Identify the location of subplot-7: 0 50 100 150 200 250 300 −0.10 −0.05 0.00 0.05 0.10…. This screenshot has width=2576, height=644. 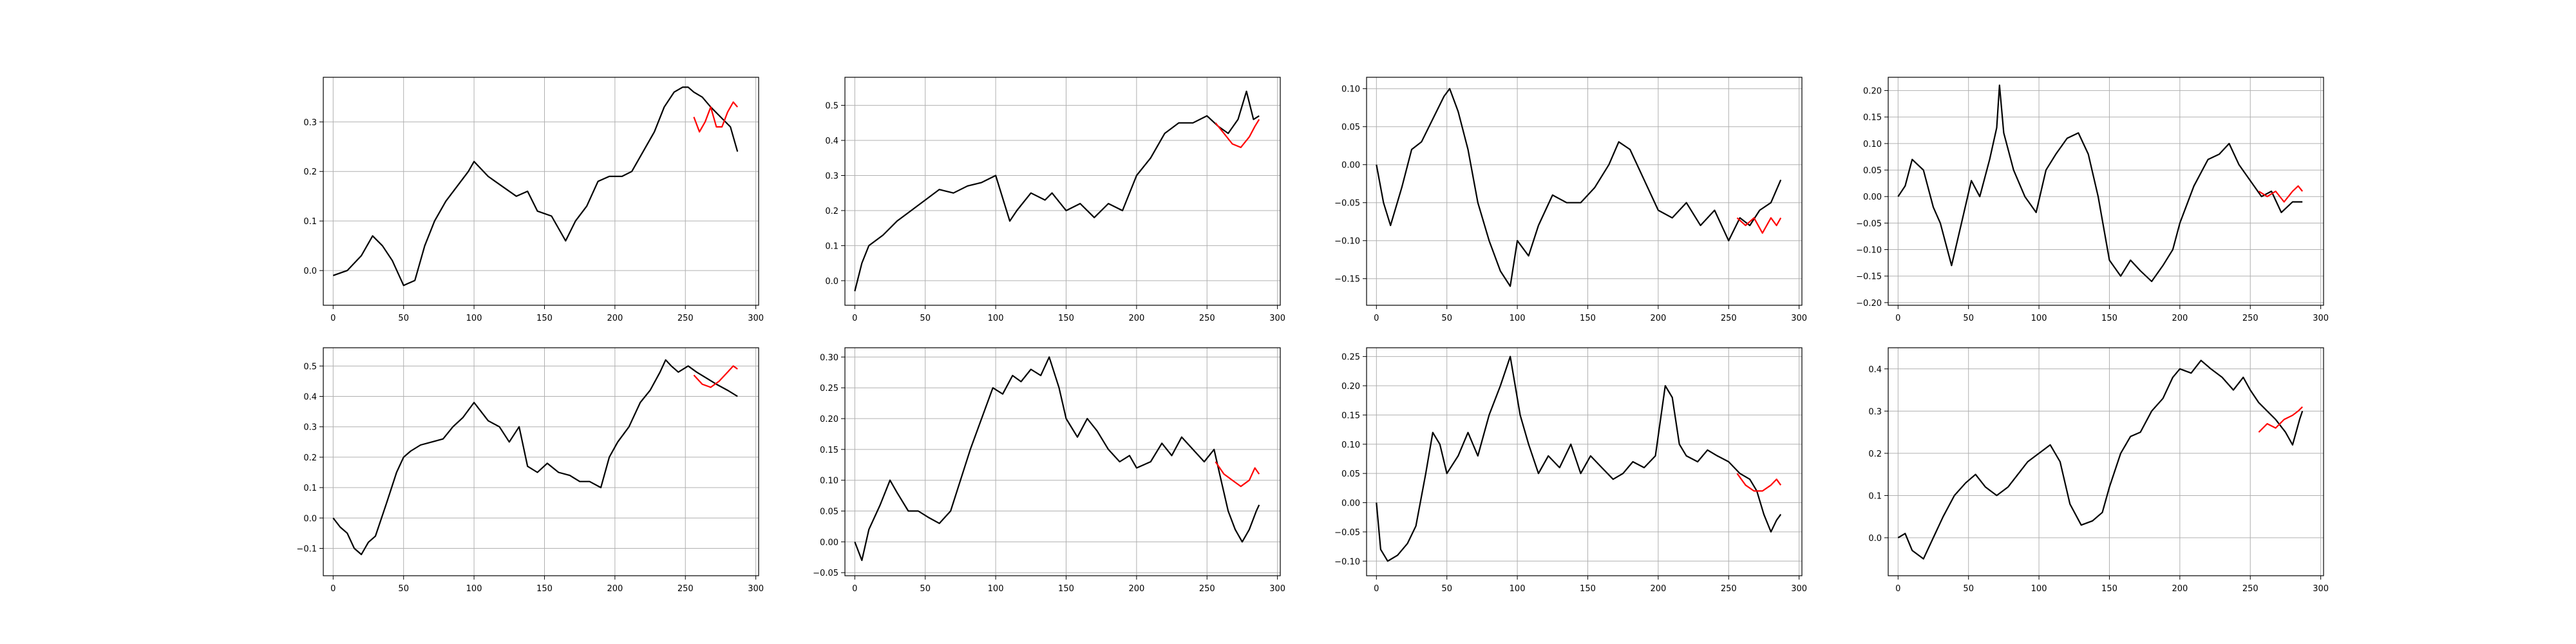
(1570, 470).